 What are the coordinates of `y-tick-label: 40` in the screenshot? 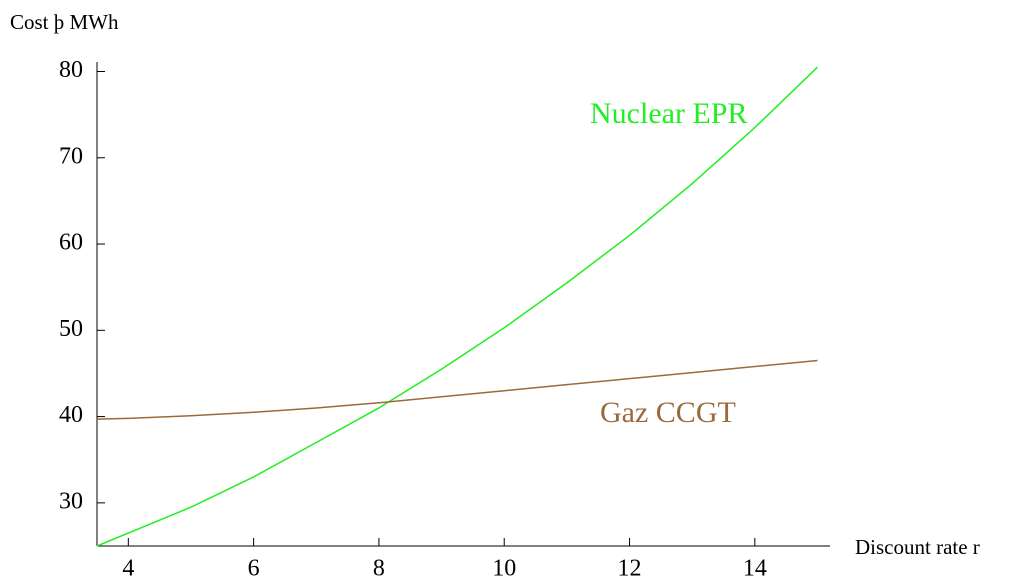 It's located at (71, 415).